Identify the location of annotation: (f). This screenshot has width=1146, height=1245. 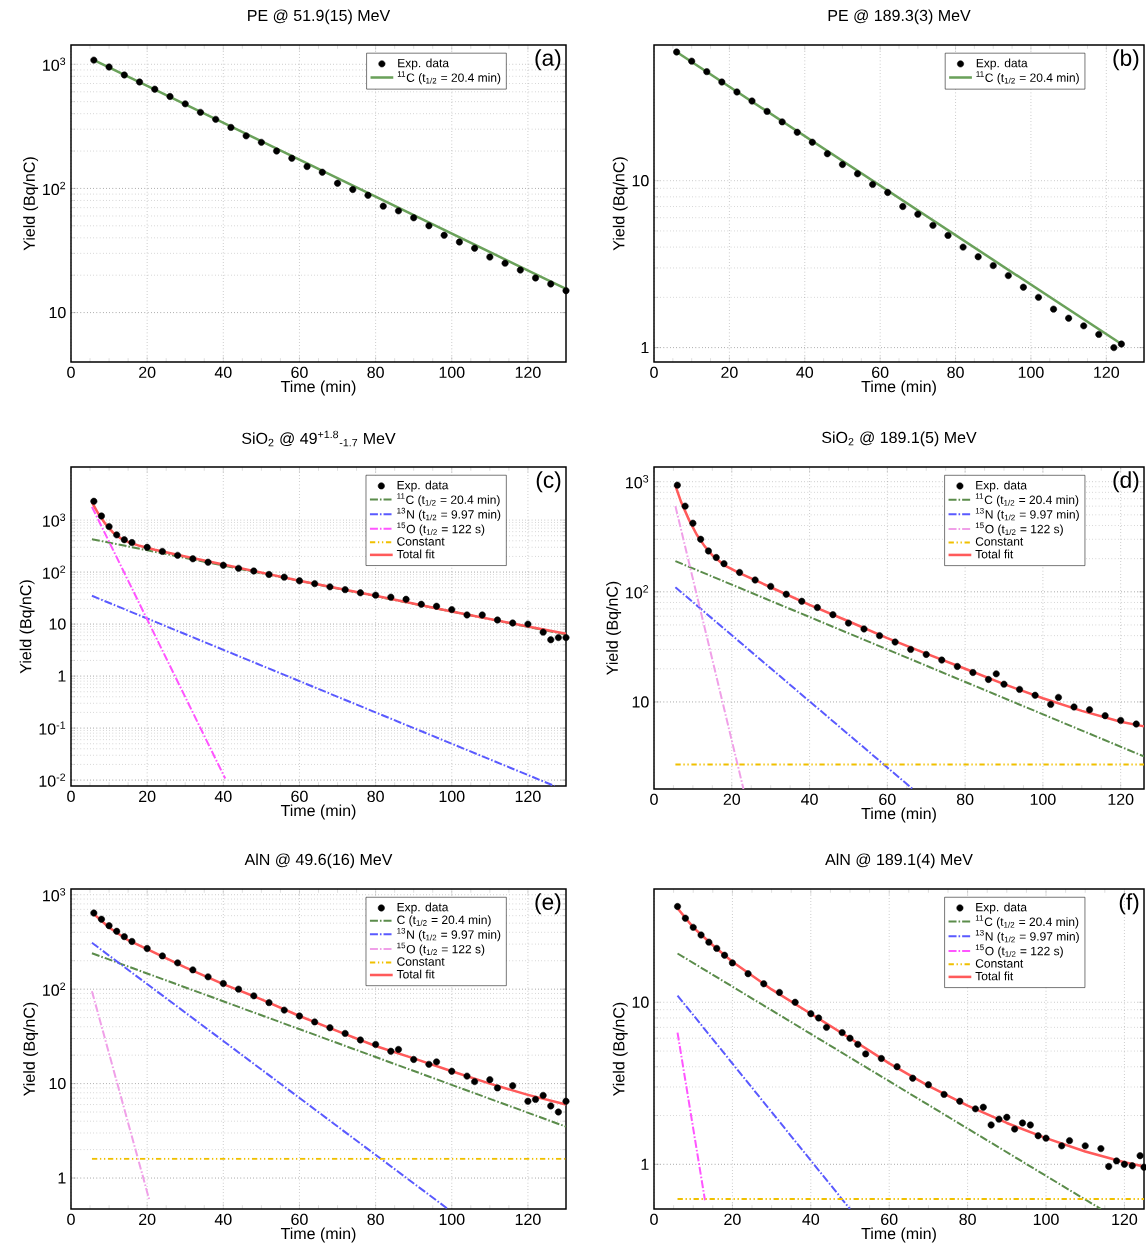
(1129, 904).